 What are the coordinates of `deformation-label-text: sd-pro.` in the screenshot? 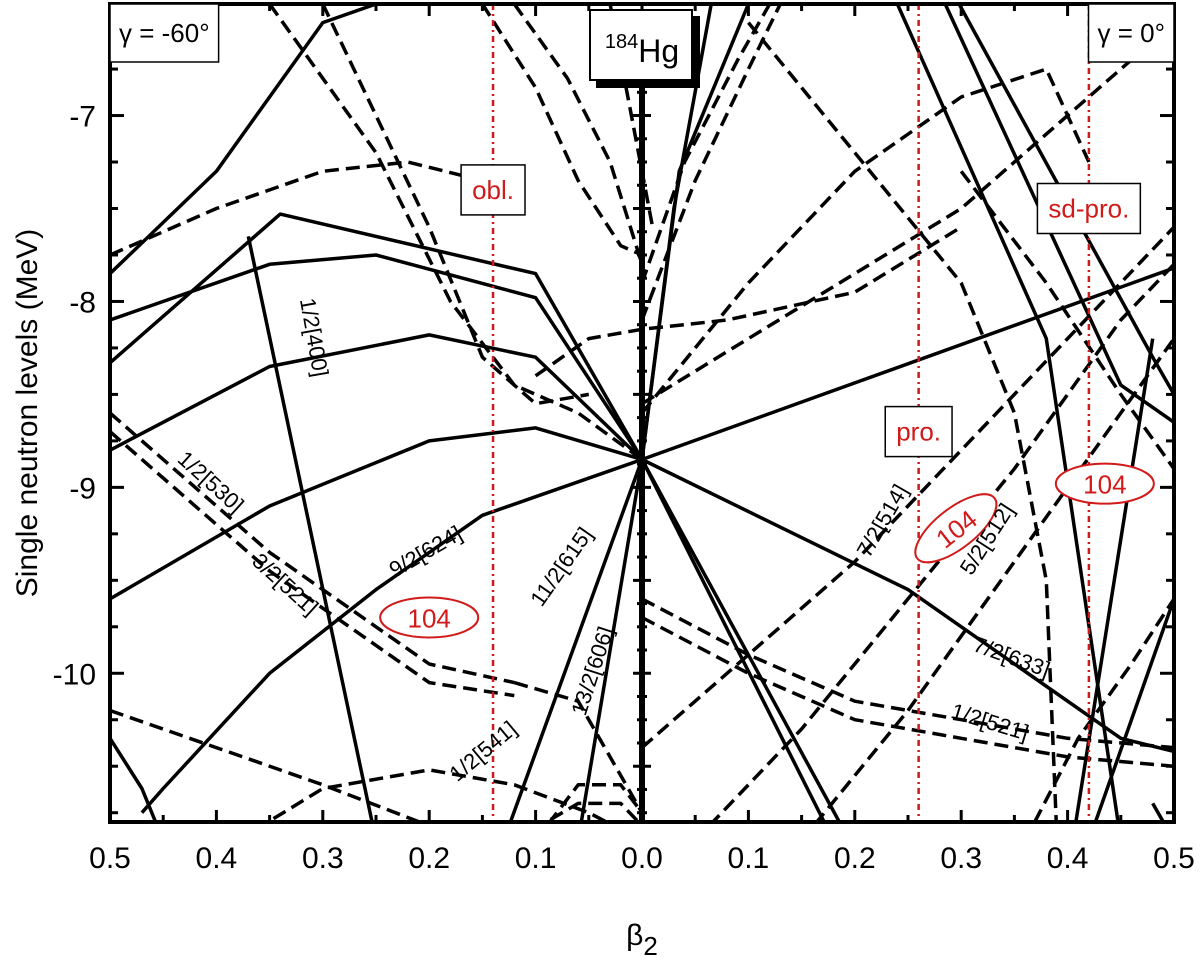 It's located at (1088, 209).